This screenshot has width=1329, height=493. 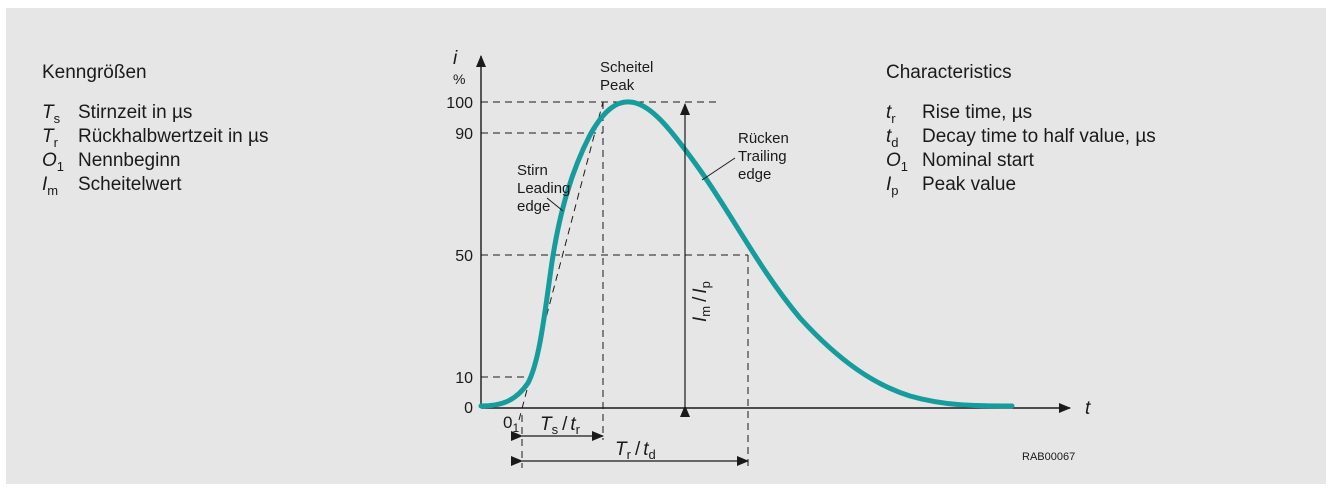 I want to click on leader-leading-edge, so click(x=555, y=204).